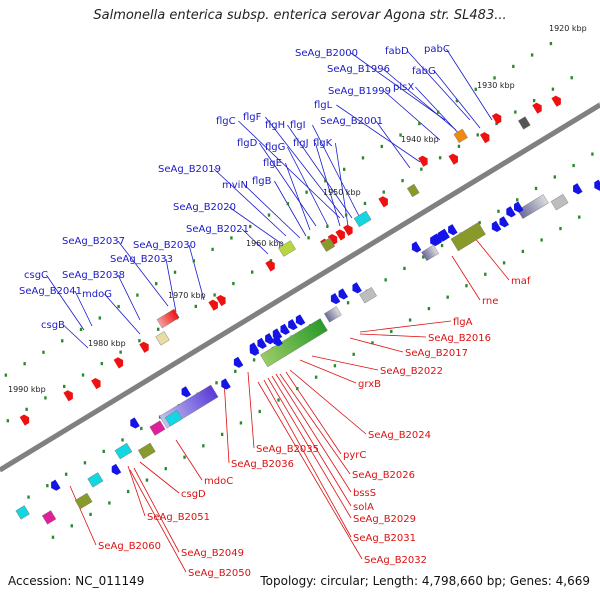 The width and height of the screenshot is (600, 600). I want to click on gene-label-seag-b2050: SeAg_B2050, so click(219, 573).